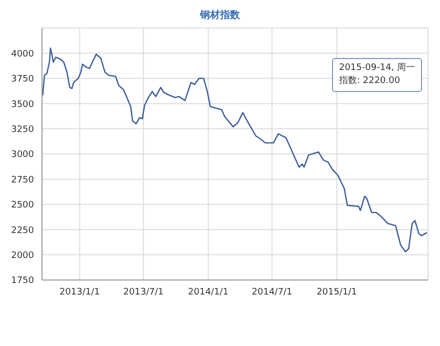 This screenshot has height=346, width=440. I want to click on y-tick-label: 4000, so click(22, 54).